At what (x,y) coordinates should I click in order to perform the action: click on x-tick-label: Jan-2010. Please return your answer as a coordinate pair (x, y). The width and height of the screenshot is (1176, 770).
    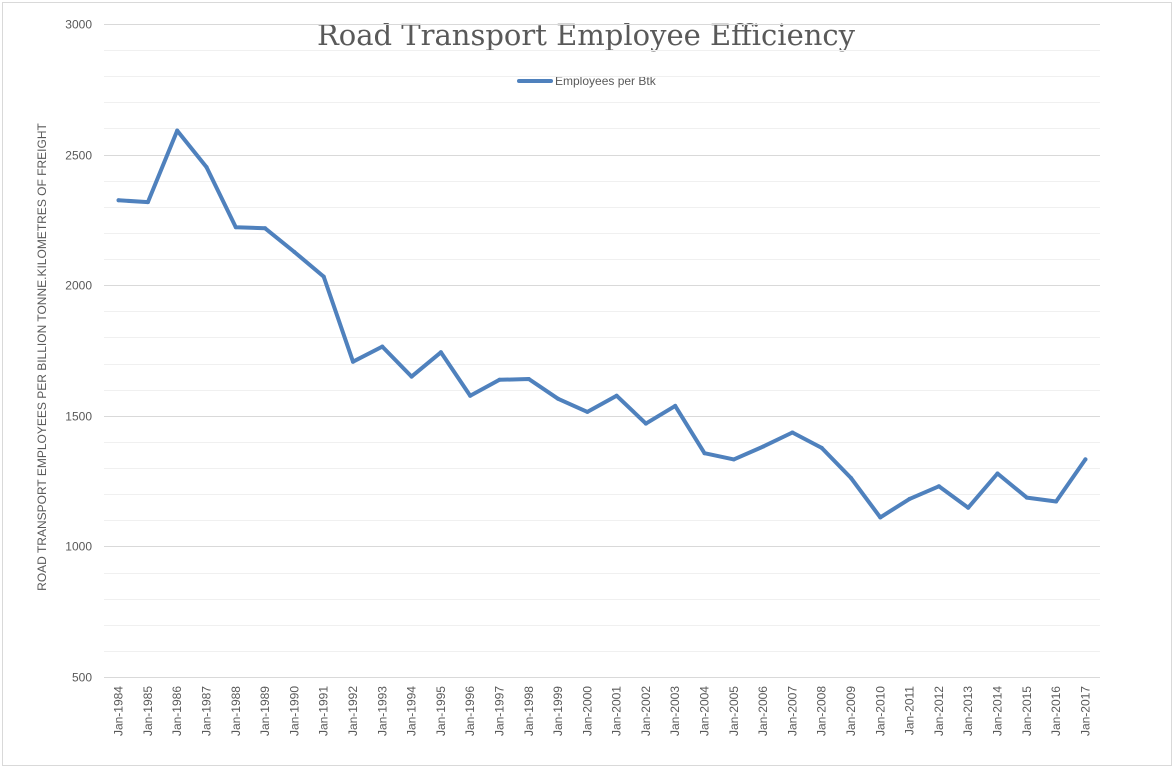
    Looking at the image, I should click on (880, 711).